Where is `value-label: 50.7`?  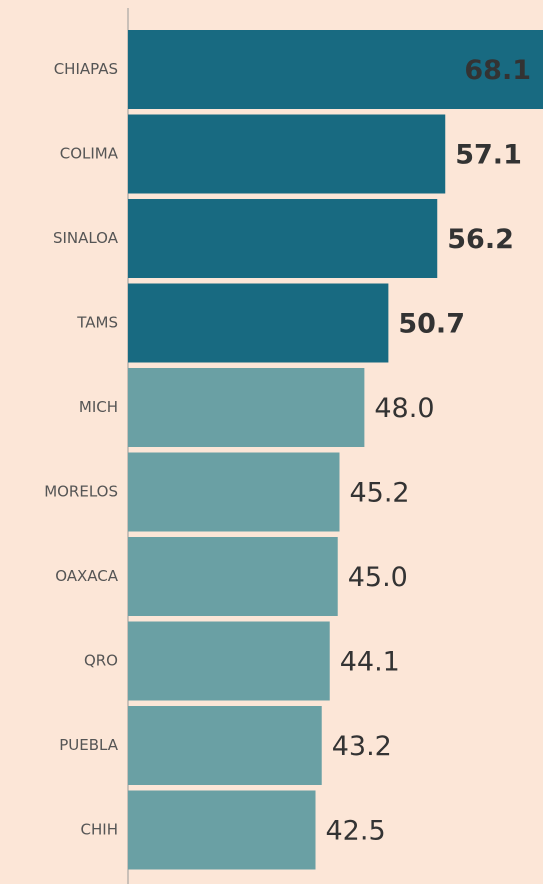 value-label: 50.7 is located at coordinates (431, 324).